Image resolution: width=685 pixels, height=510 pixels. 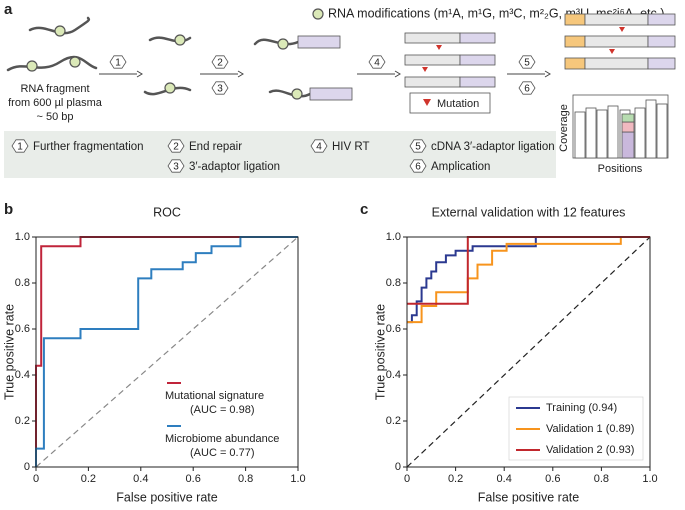 I want to click on library-rows, so click(x=620, y=41).